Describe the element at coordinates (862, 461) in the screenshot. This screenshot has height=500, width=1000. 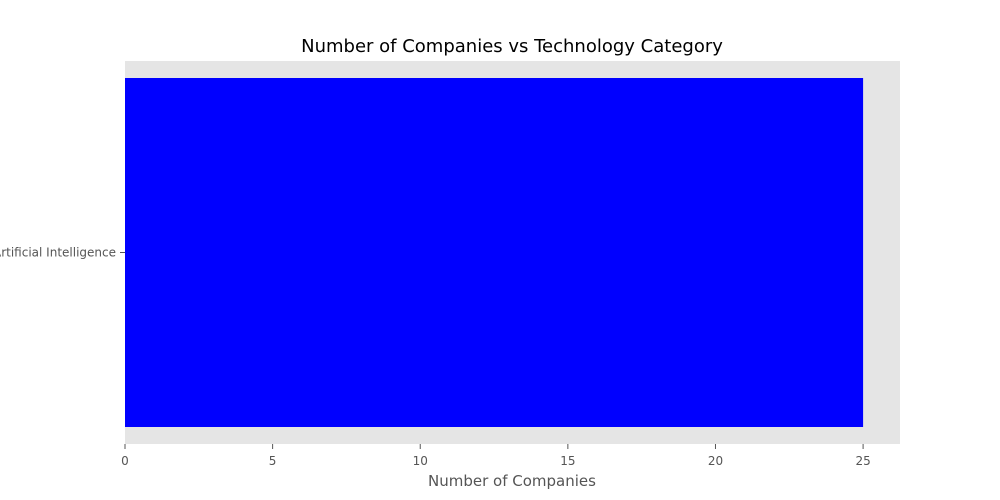
I see `x-tick-label: 25` at that location.